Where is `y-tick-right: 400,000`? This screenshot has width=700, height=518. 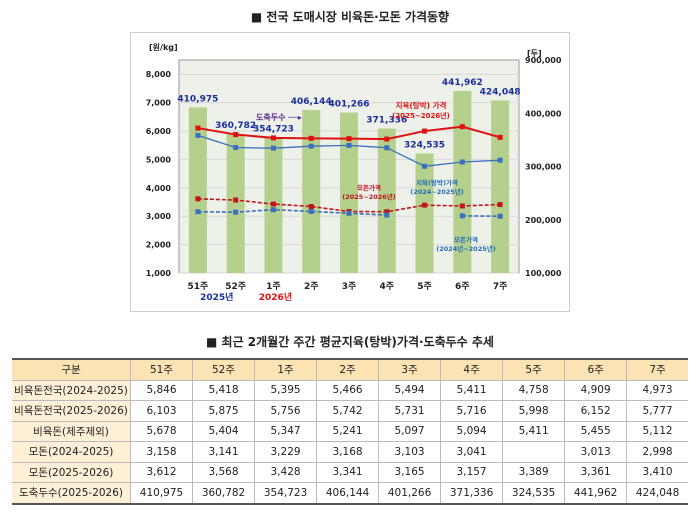
y-tick-right: 400,000 is located at coordinates (543, 113).